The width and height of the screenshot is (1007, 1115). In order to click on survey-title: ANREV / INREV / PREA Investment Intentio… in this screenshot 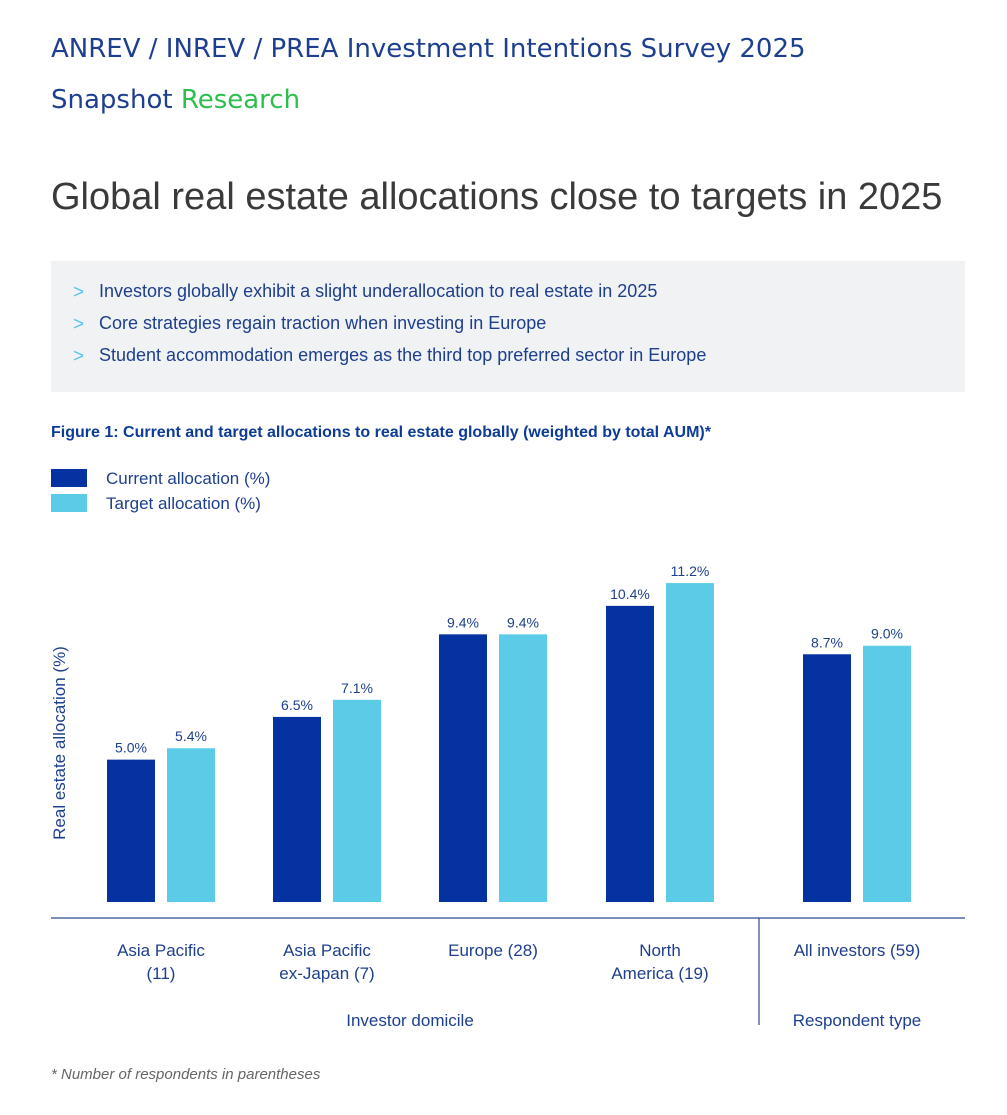, I will do `click(428, 49)`.